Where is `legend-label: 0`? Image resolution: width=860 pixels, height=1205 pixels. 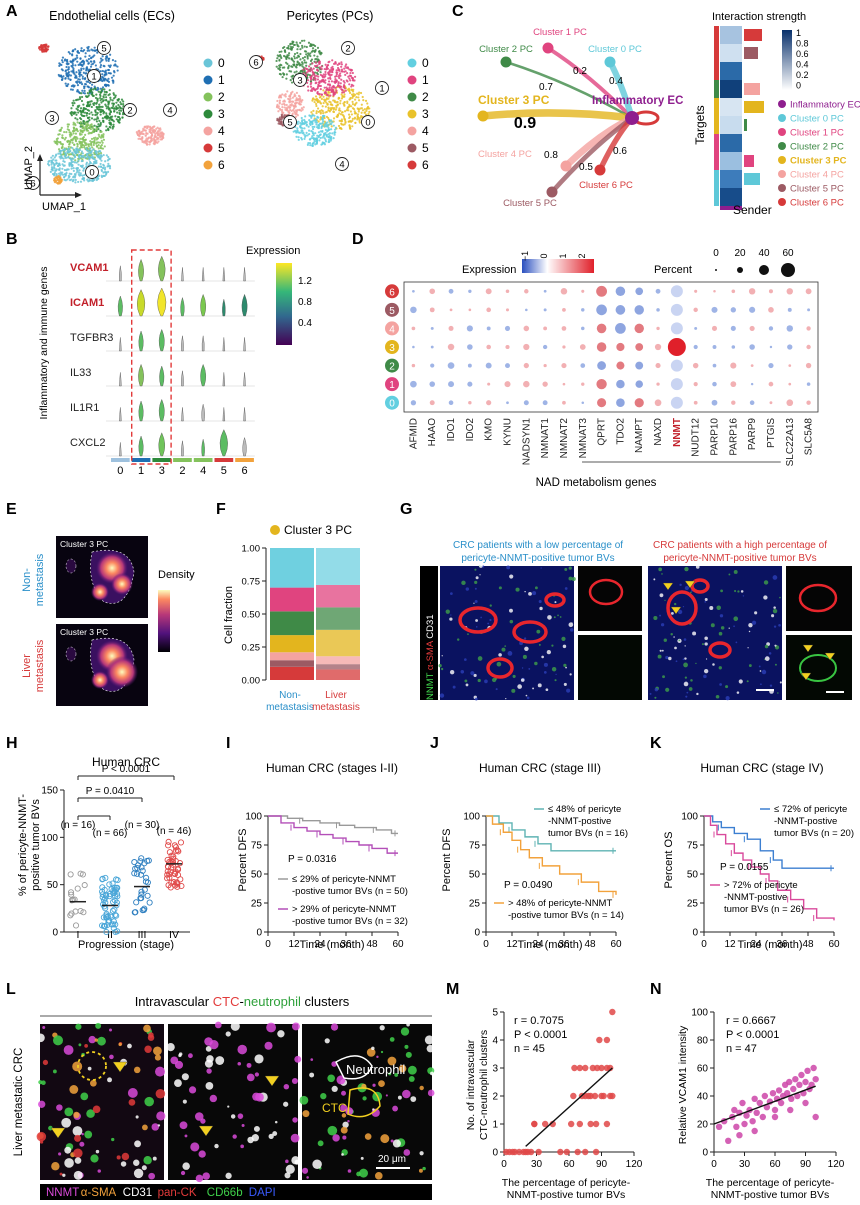
legend-label: 0 is located at coordinates (425, 63).